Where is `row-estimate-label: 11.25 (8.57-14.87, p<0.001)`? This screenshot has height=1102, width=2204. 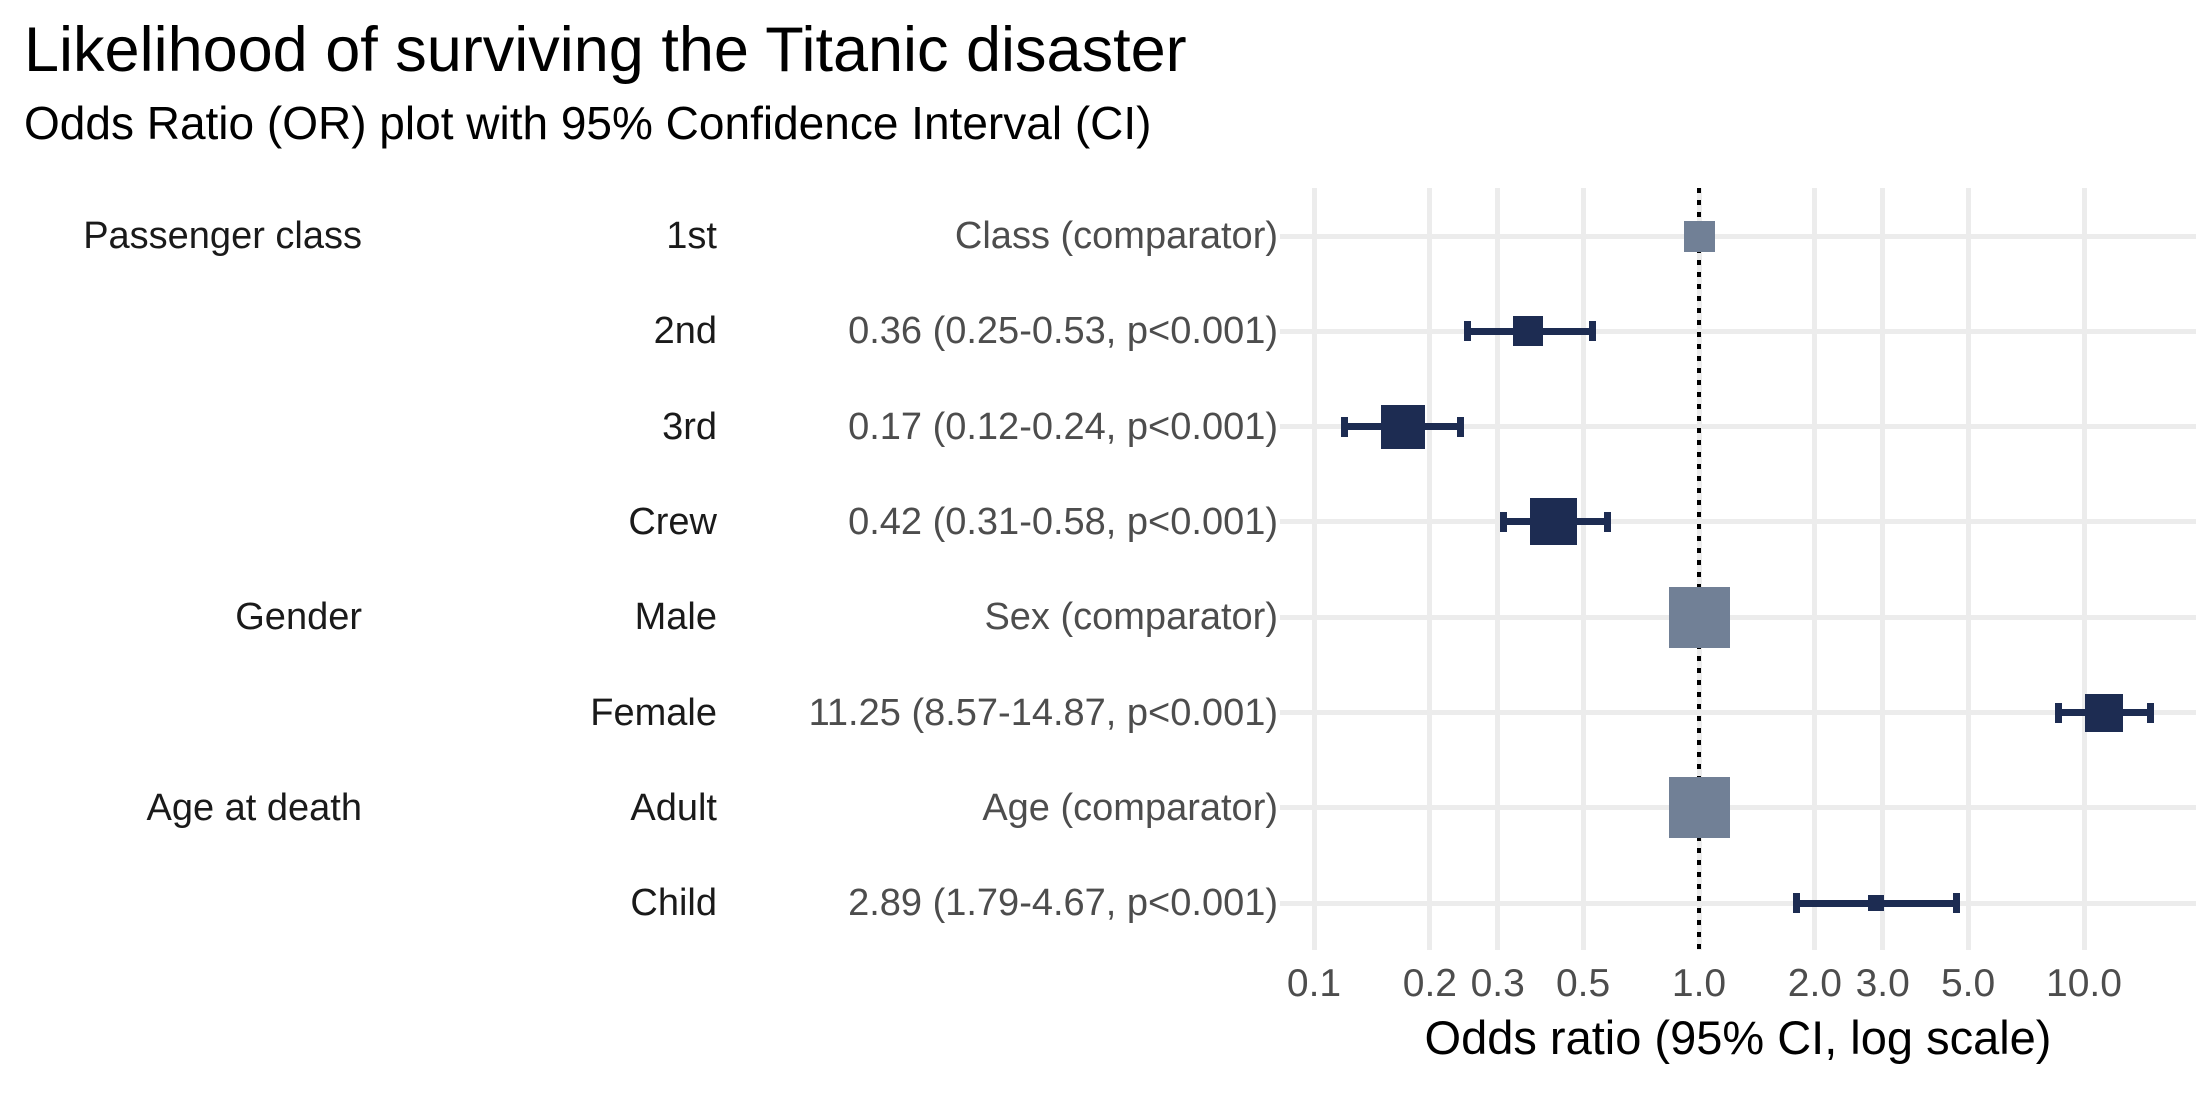 row-estimate-label: 11.25 (8.57-14.87, p<0.001) is located at coordinates (1043, 712).